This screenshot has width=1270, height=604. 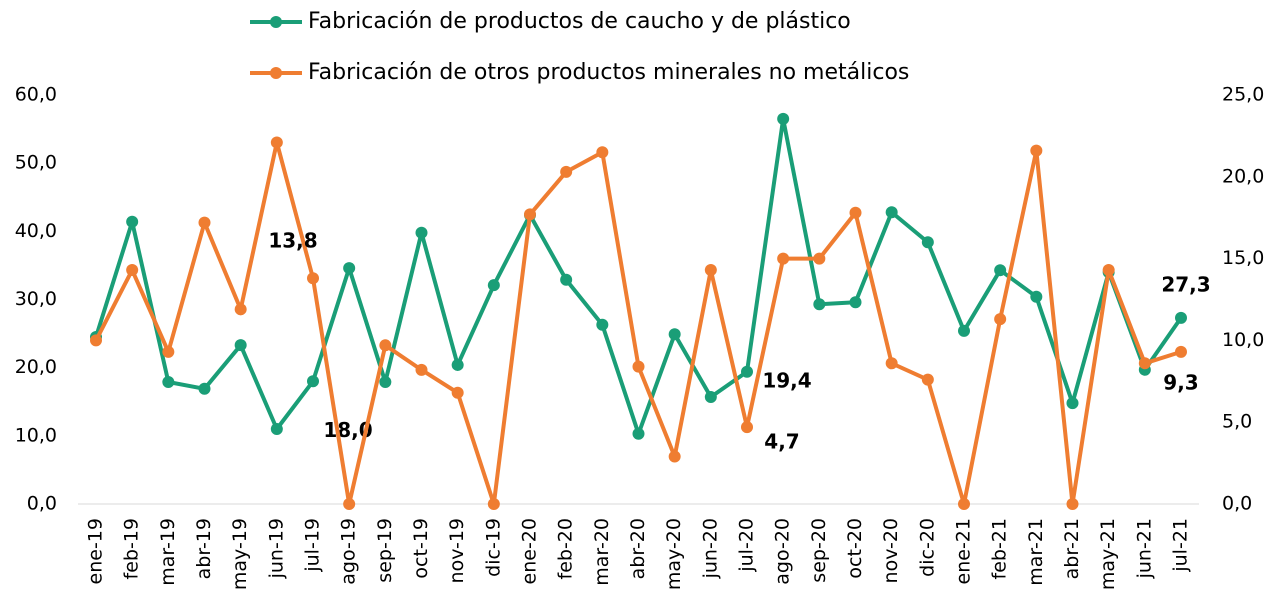 I want to click on x-tick-label: dic-19, so click(x=493, y=547).